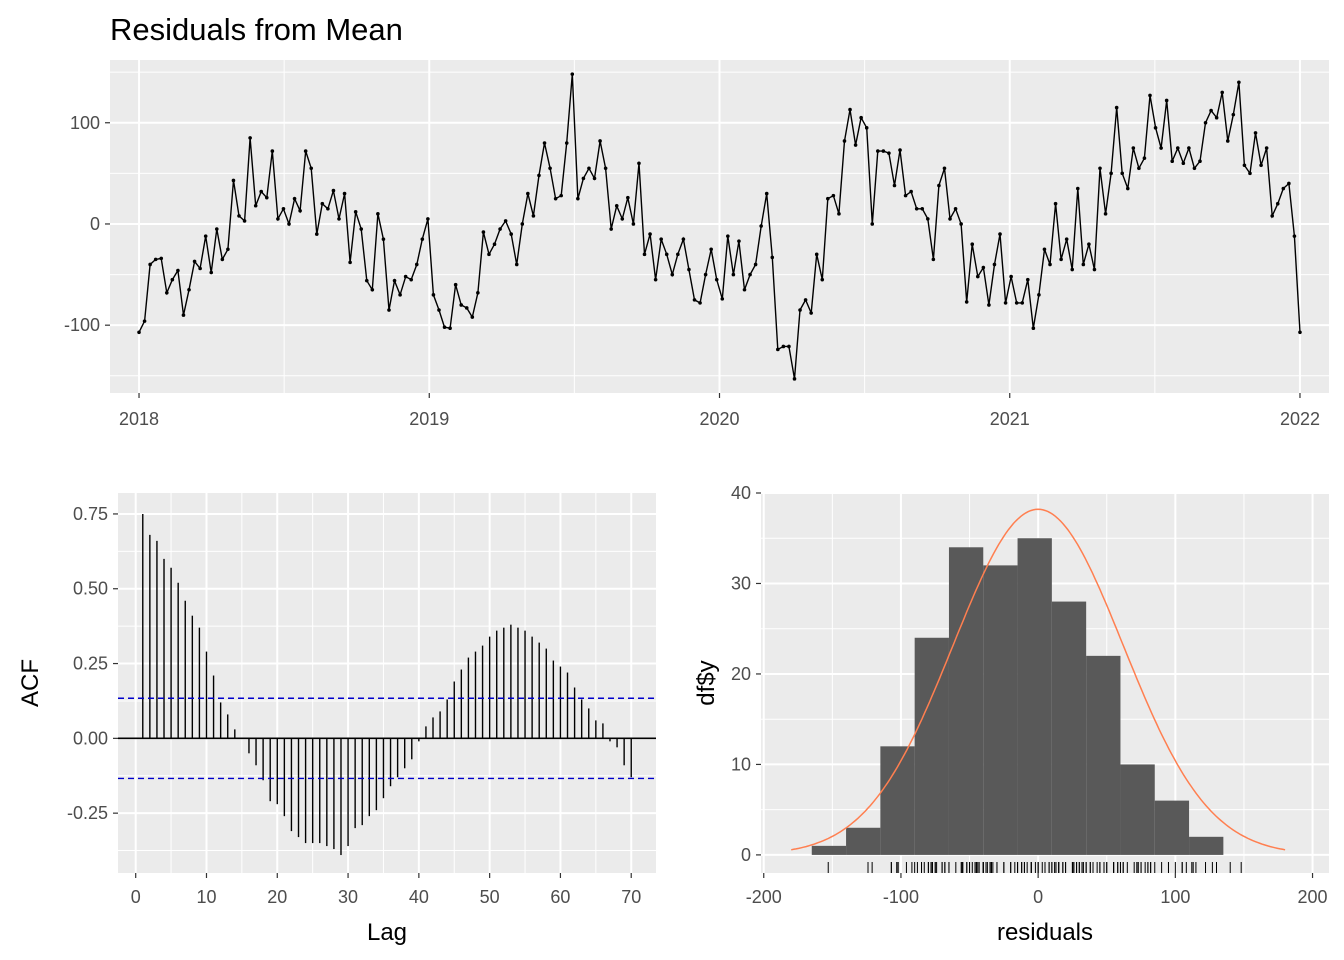  I want to click on x-tick-label: 30, so click(348, 897).